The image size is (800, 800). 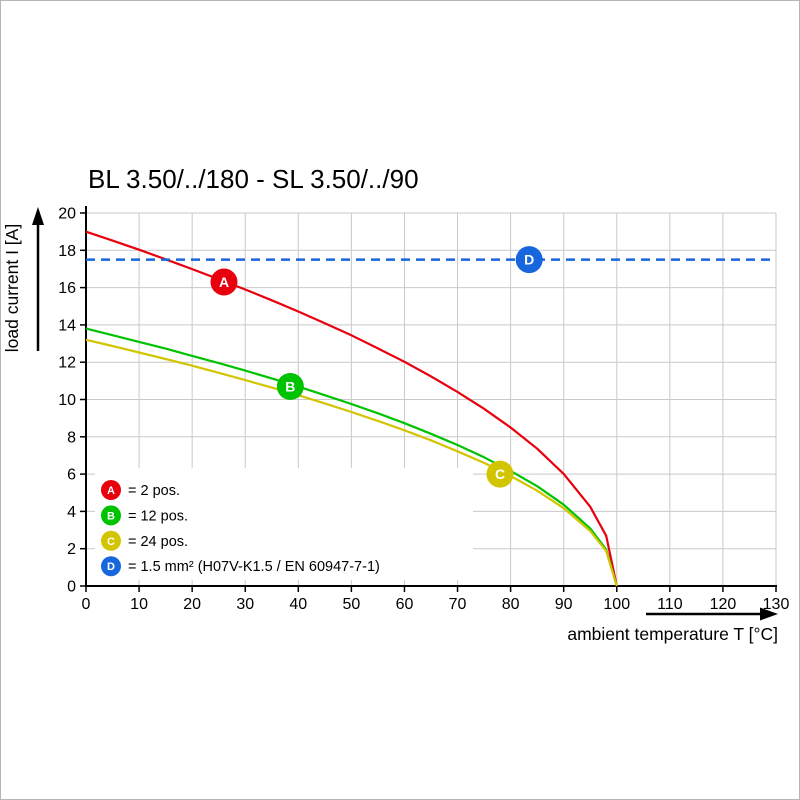 I want to click on marker-circle-C, so click(x=500, y=474).